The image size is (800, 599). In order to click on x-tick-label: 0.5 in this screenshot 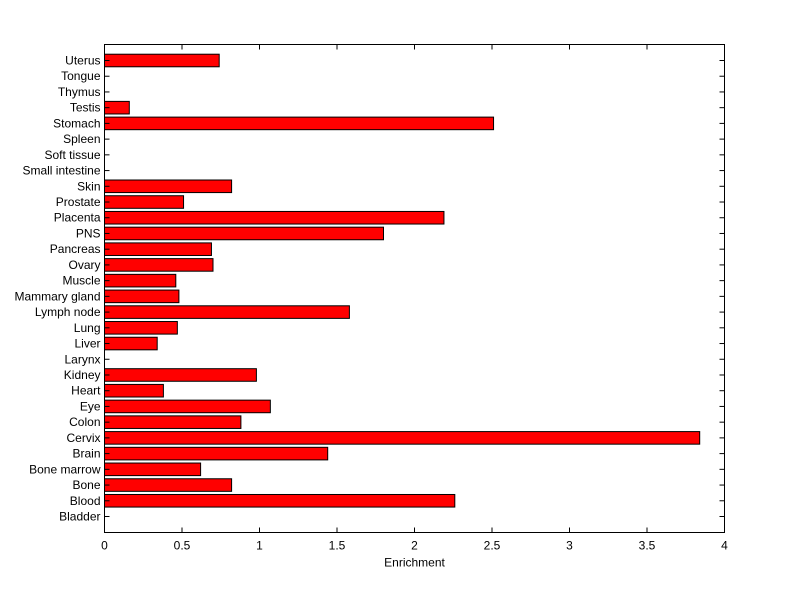, I will do `click(182, 546)`.